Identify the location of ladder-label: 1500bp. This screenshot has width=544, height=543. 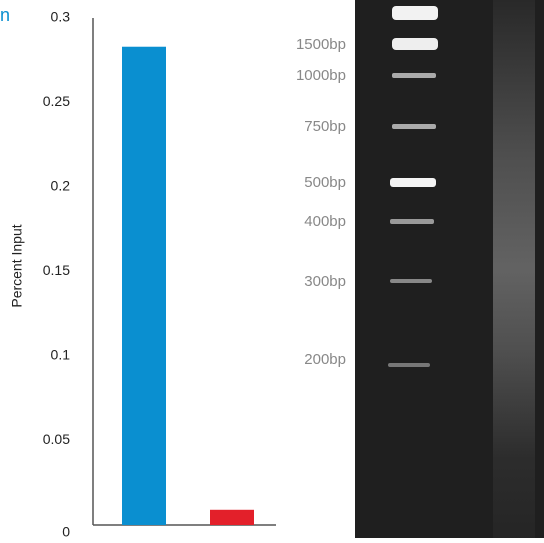
(321, 44).